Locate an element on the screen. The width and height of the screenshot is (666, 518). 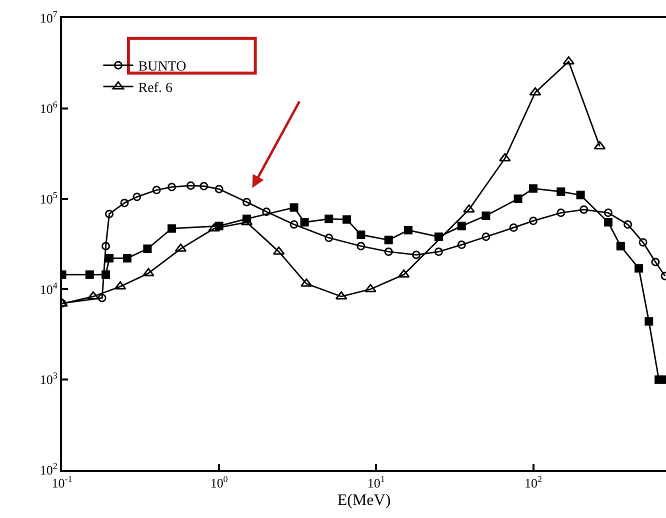
legend-label: BUNTO is located at coordinates (162, 67).